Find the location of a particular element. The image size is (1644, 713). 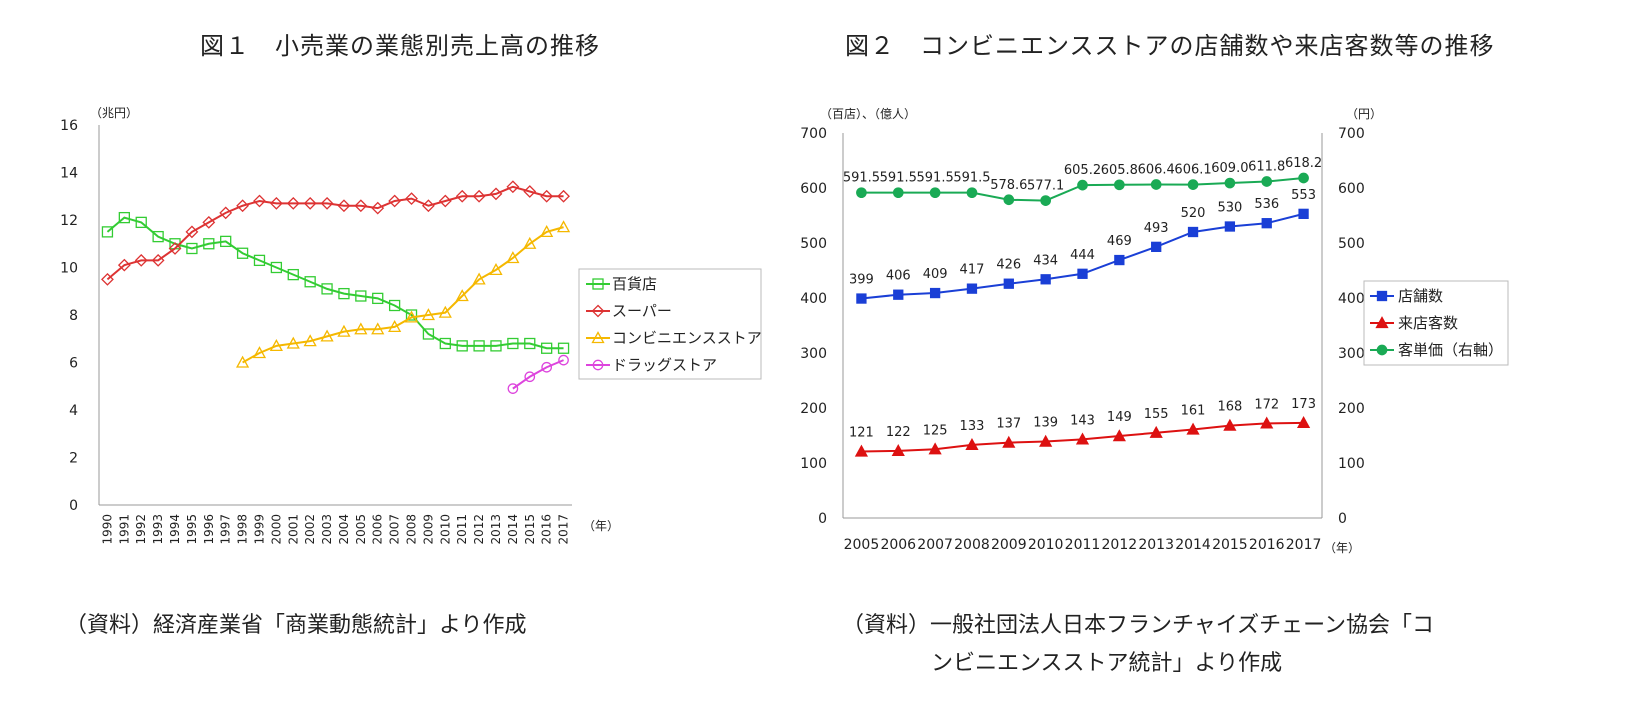

x-tick-label: 2013 is located at coordinates (1156, 545).